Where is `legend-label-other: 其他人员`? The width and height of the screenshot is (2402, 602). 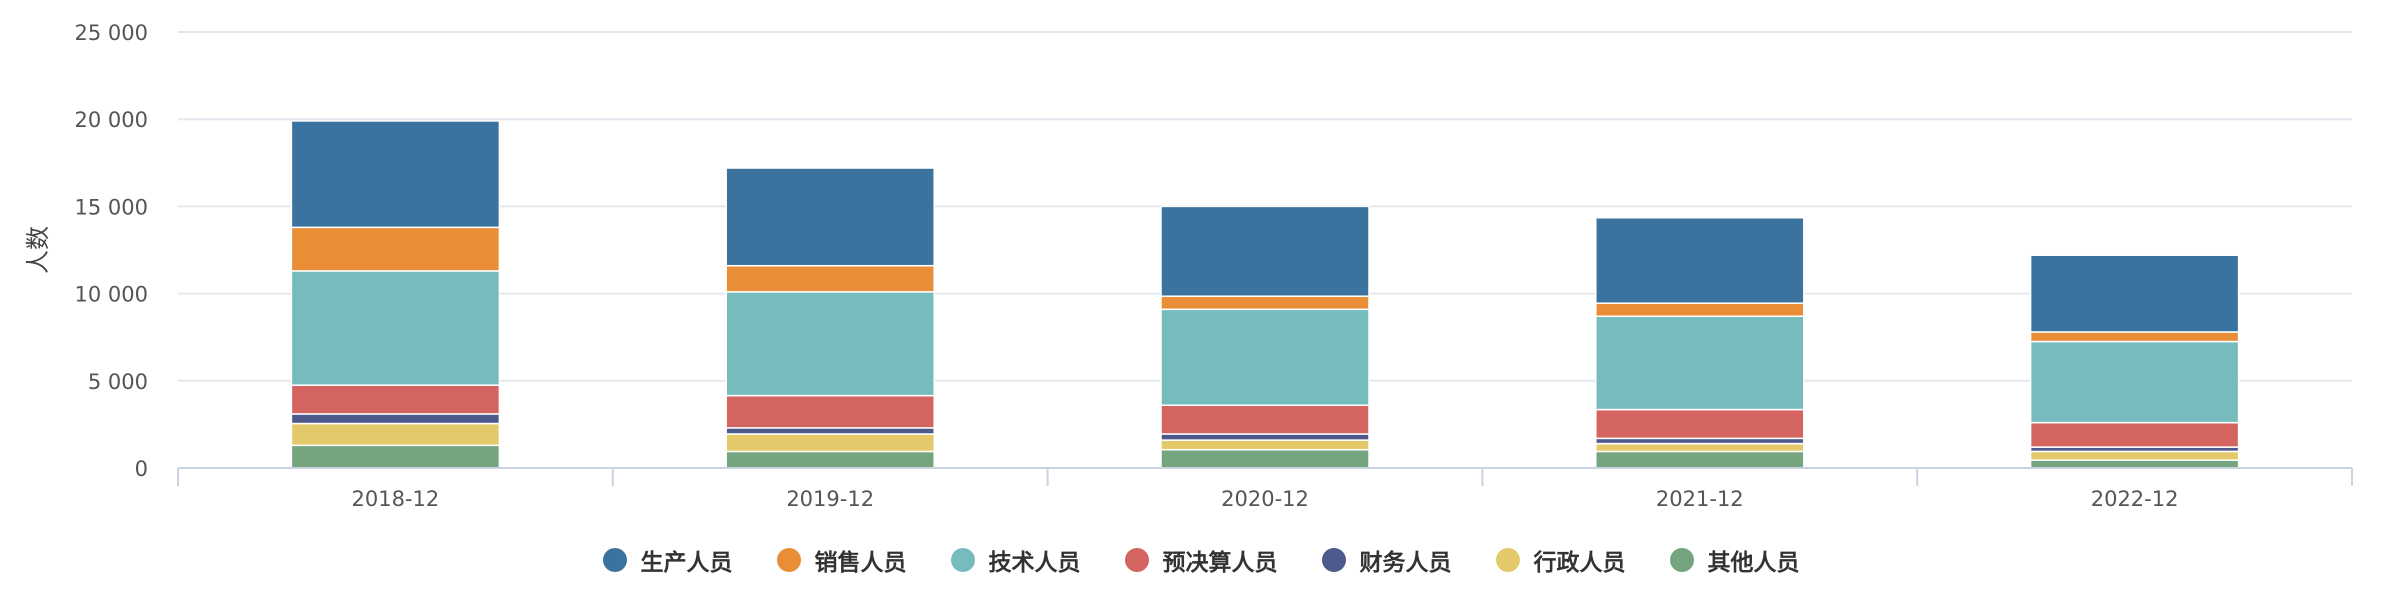 legend-label-other: 其他人员 is located at coordinates (1753, 563).